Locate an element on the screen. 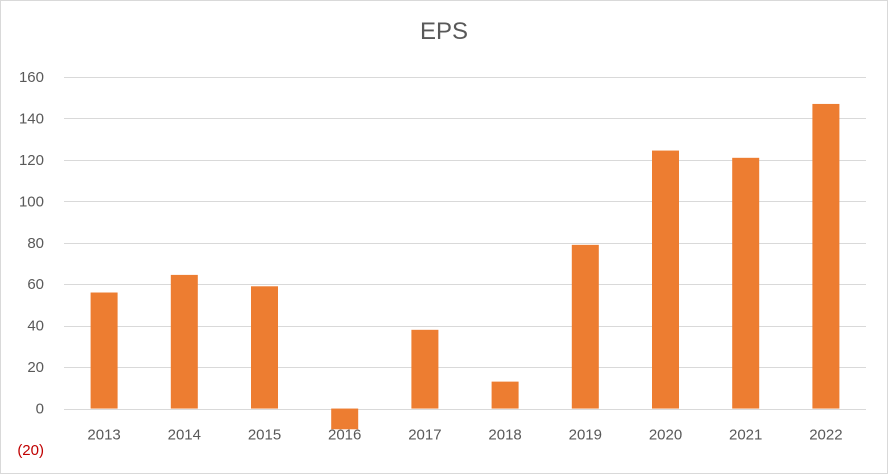 This screenshot has width=888, height=474. chart-title: EPS is located at coordinates (444, 31).